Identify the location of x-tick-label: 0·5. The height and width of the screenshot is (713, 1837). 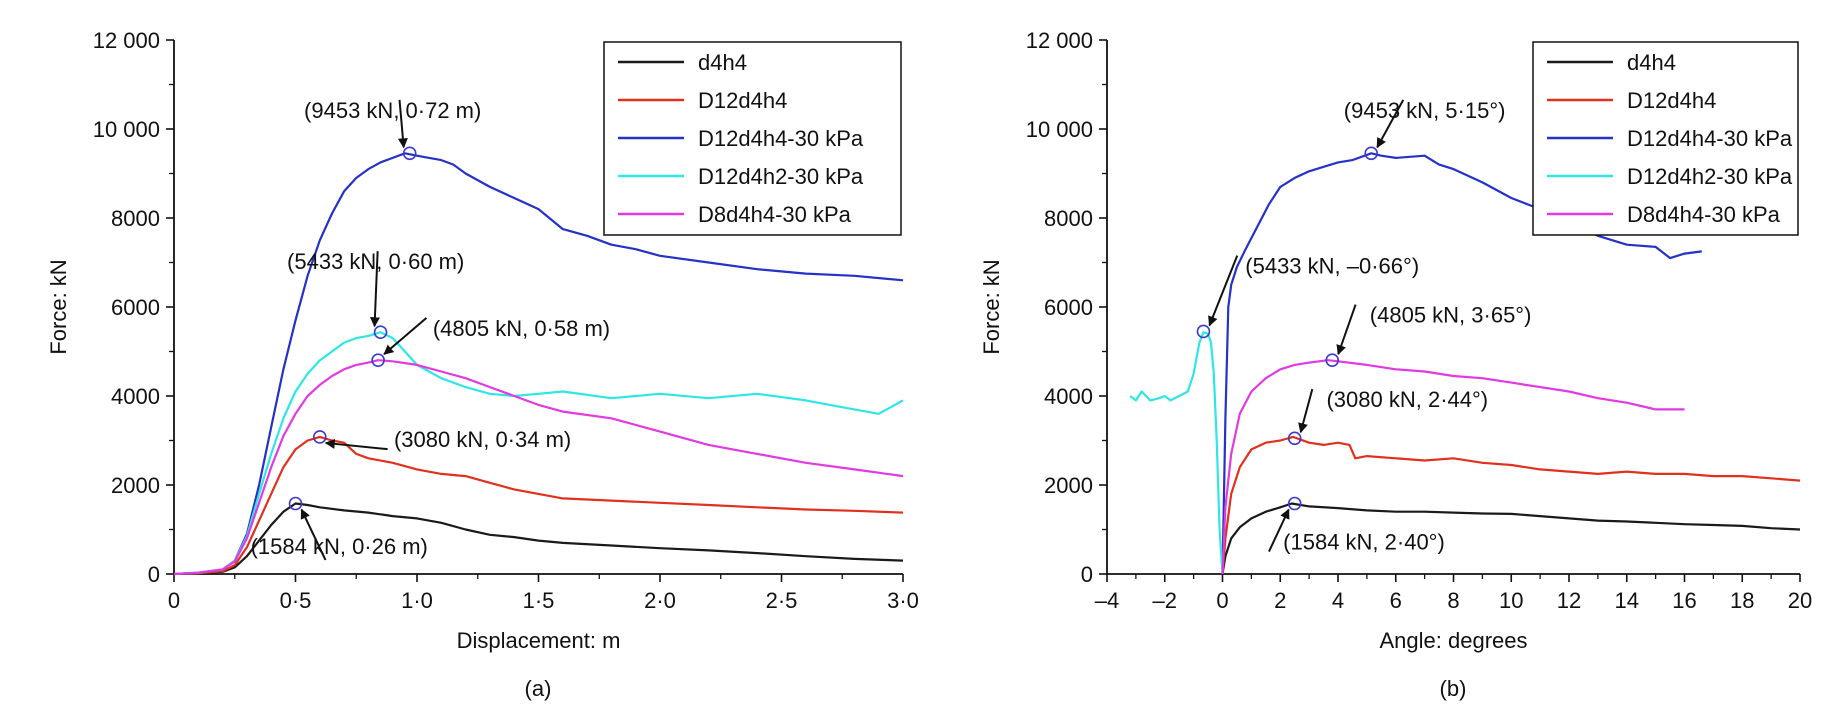
(296, 600).